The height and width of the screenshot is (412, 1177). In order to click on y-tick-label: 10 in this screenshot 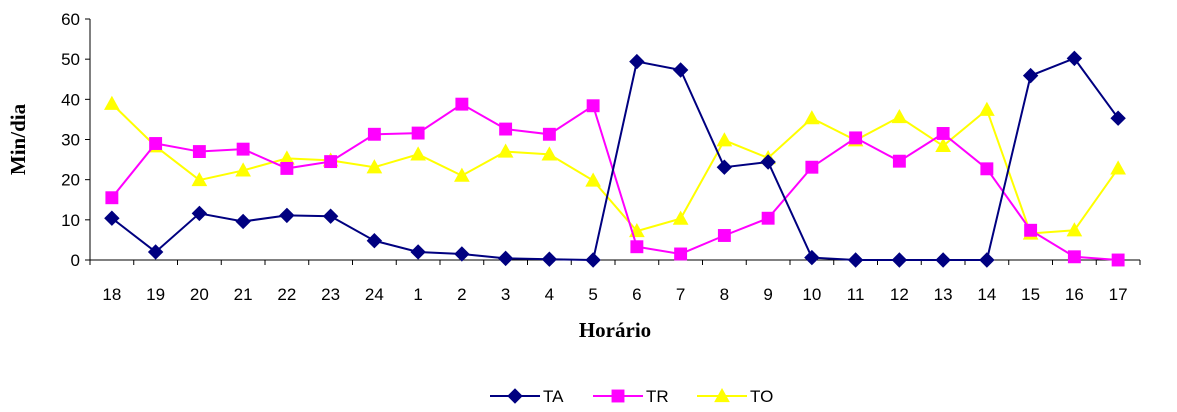, I will do `click(70, 220)`.